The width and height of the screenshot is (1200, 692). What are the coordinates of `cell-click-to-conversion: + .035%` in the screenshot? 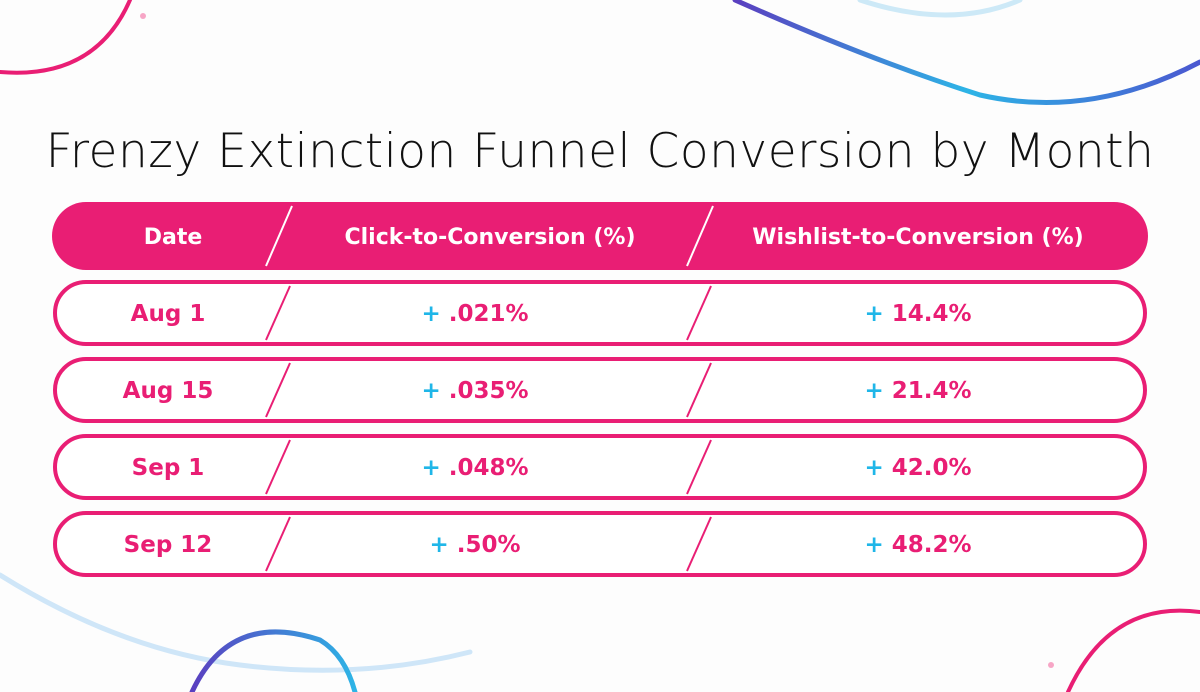 It's located at (474, 391).